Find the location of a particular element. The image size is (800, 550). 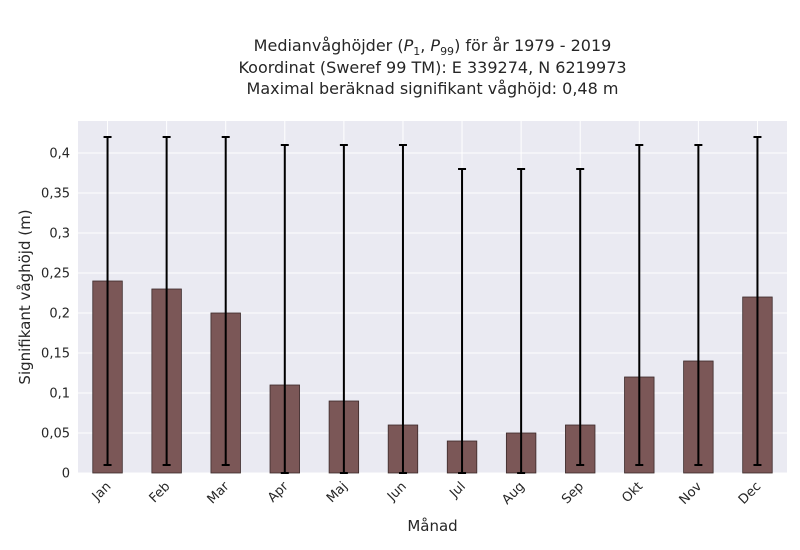

y-tick-label: 0,35 is located at coordinates (55, 194).